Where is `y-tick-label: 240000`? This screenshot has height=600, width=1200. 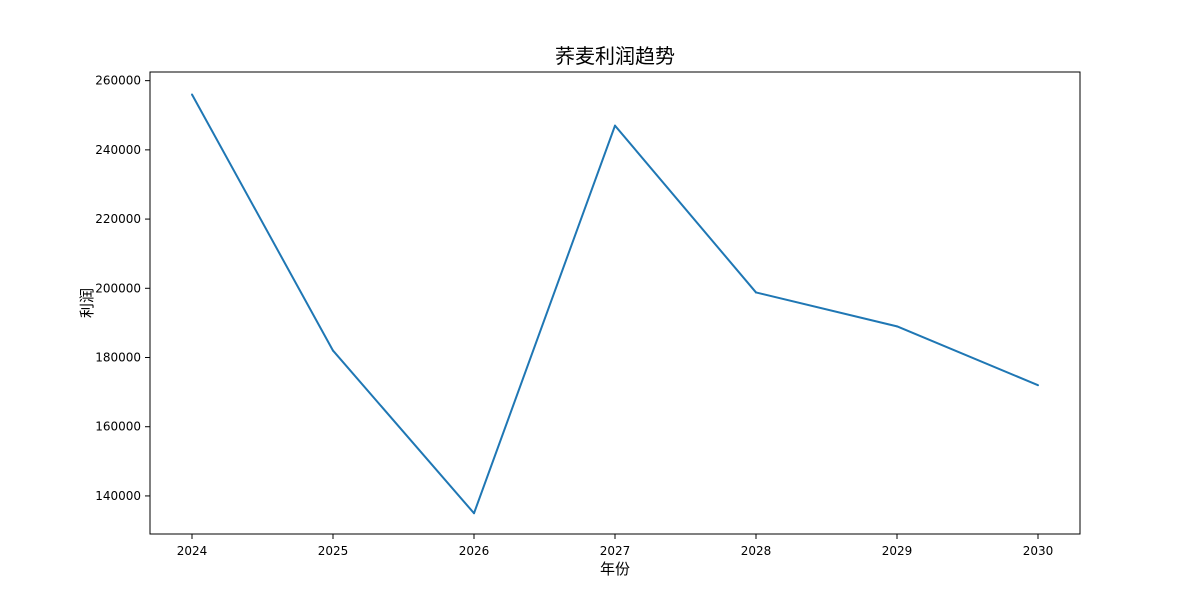 y-tick-label: 240000 is located at coordinates (118, 150).